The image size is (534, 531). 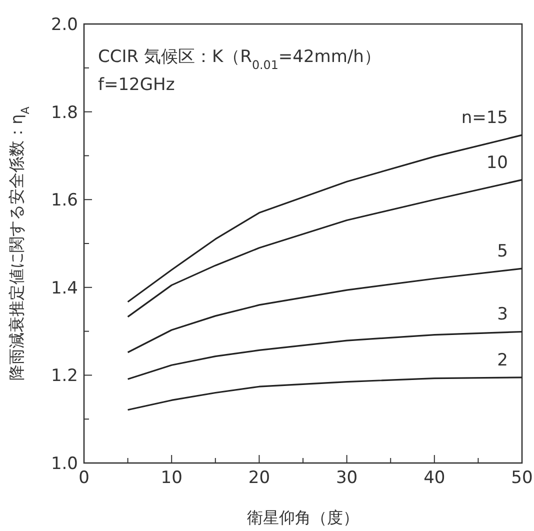 I want to click on x-tick-label: 40, so click(x=435, y=478).